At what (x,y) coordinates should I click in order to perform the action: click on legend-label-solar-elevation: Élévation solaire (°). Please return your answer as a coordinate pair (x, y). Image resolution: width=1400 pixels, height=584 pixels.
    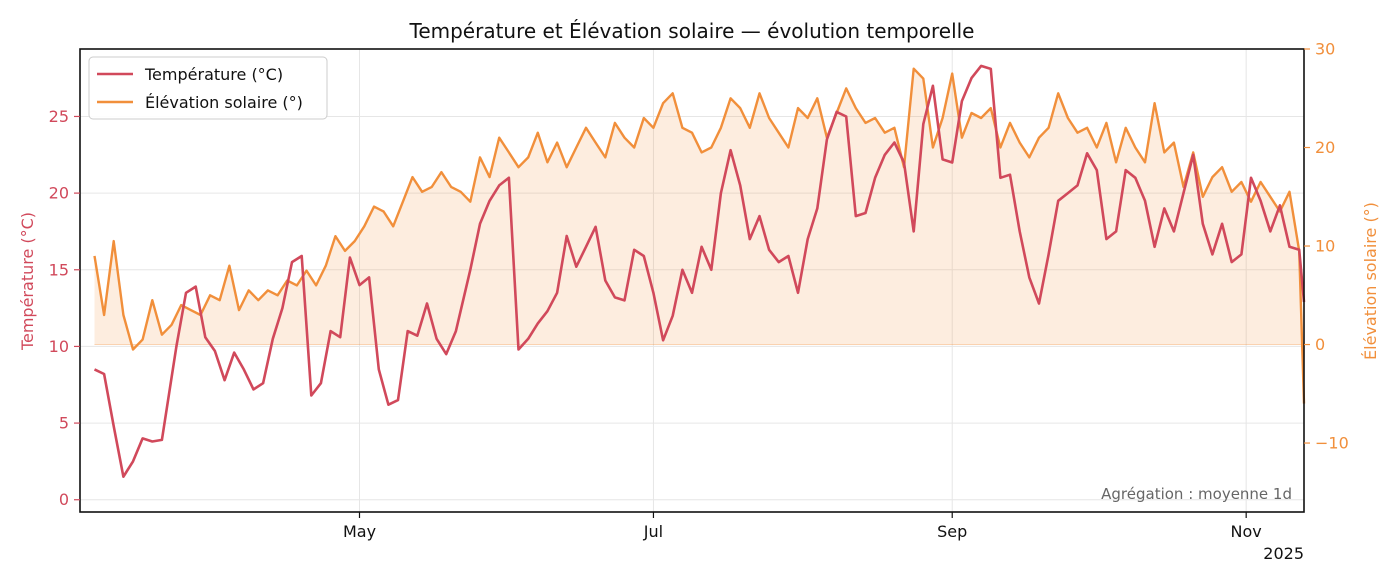
    Looking at the image, I should click on (224, 102).